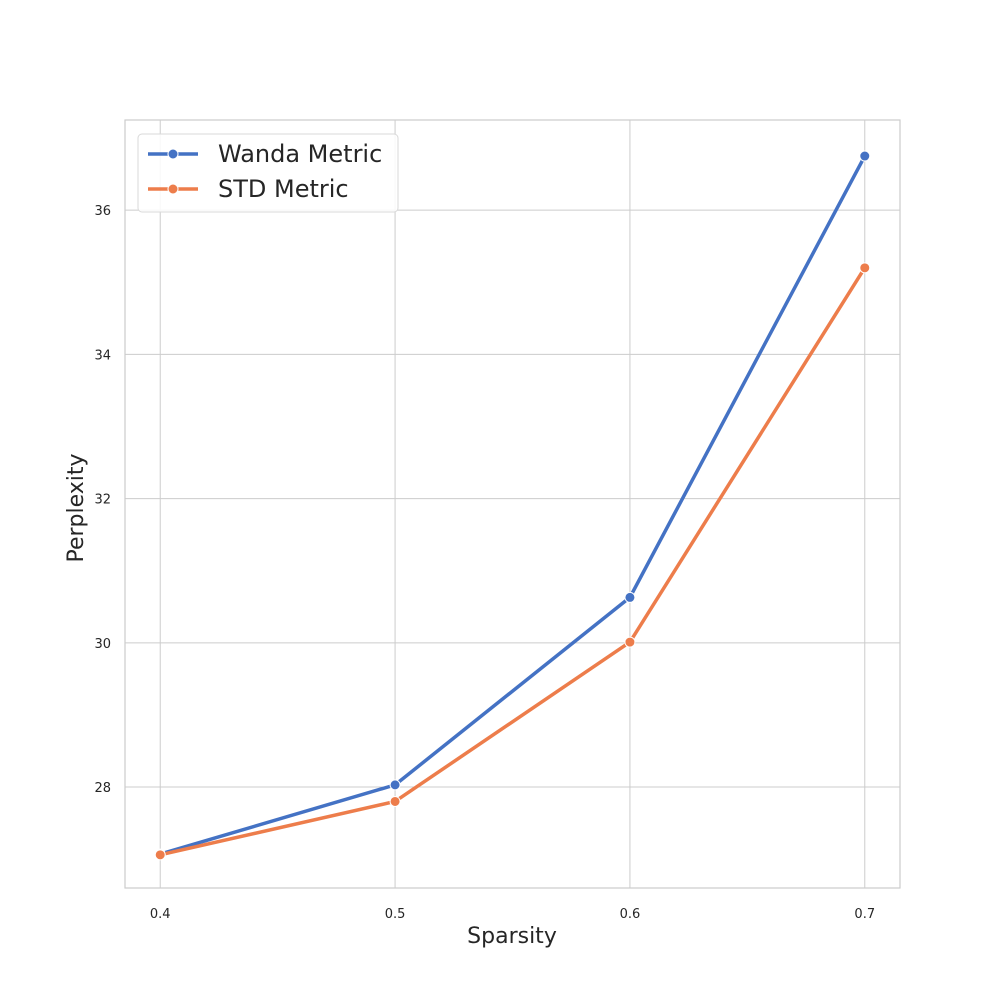  Describe the element at coordinates (102, 644) in the screenshot. I see `y-tick-label: 30` at that location.